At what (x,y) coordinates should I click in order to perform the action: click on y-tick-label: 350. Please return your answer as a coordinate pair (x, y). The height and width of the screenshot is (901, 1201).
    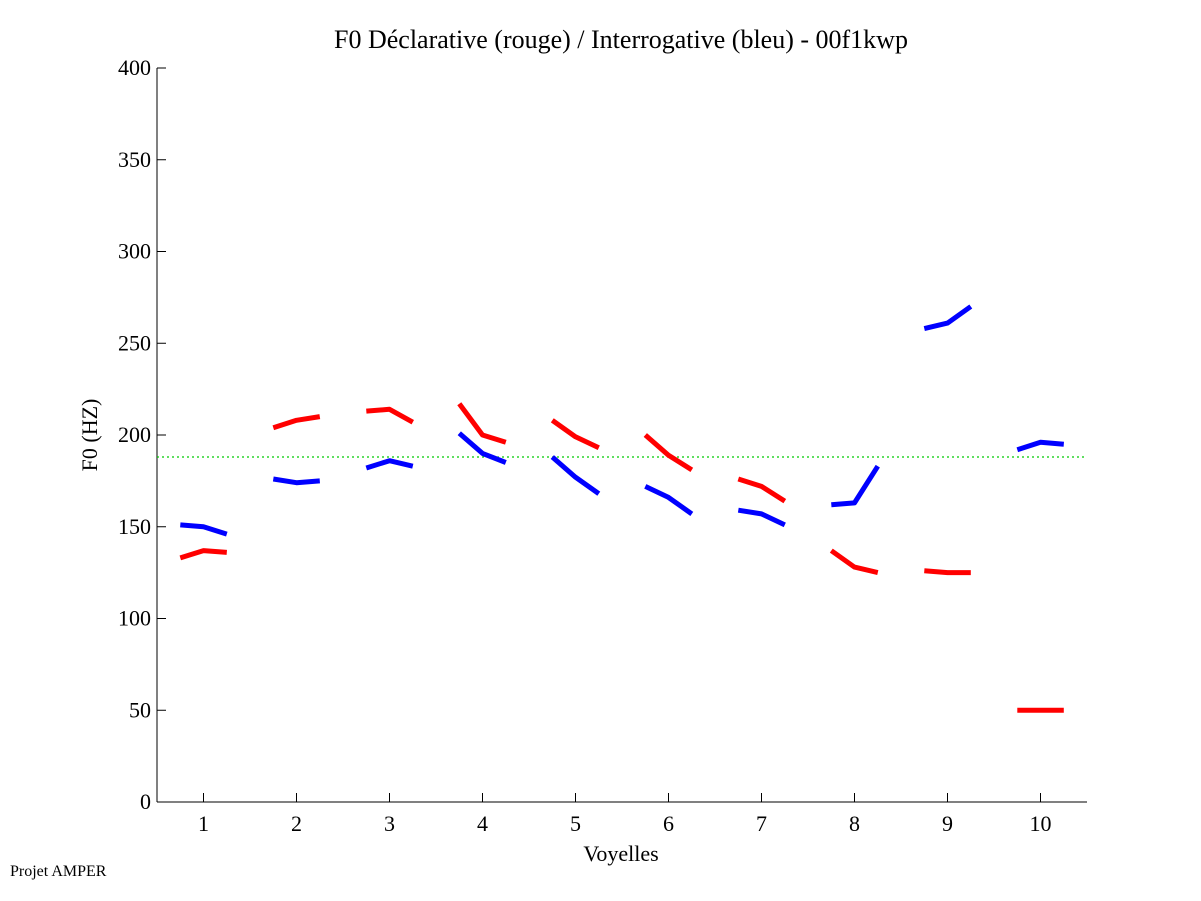
    Looking at the image, I should click on (134, 159).